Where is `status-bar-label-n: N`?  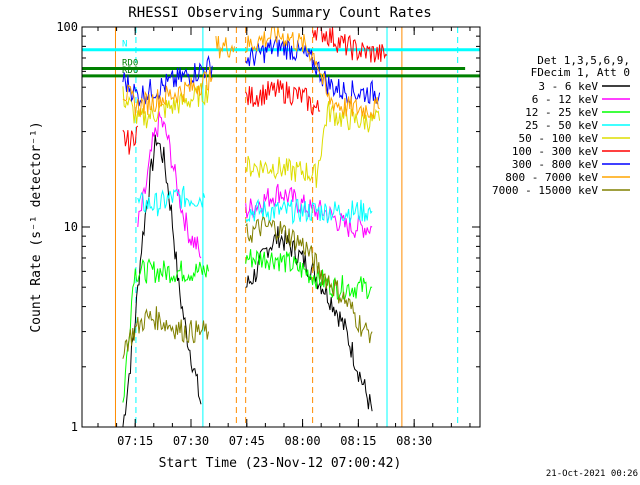 status-bar-label-n: N is located at coordinates (124, 45).